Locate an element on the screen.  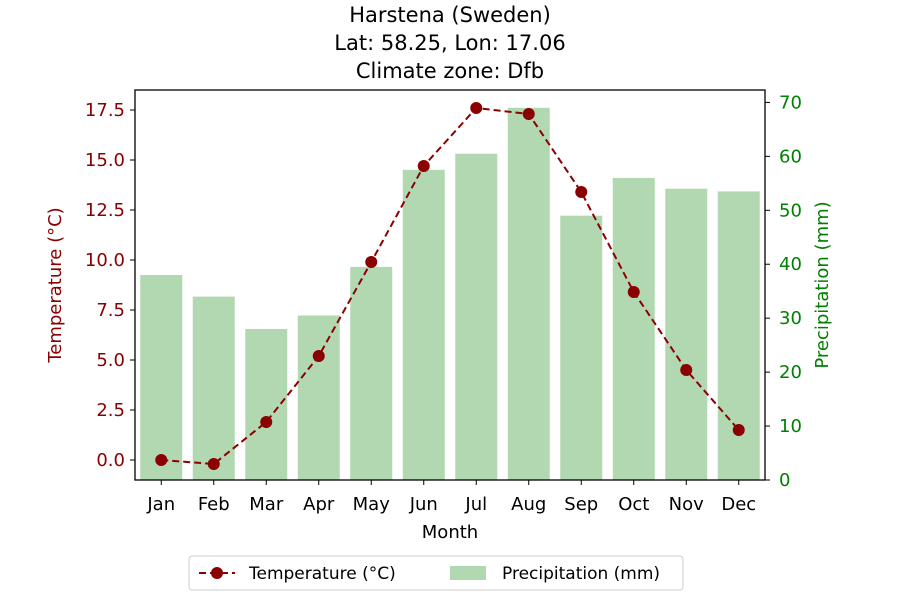
x-tick-label: Mar is located at coordinates (266, 504).